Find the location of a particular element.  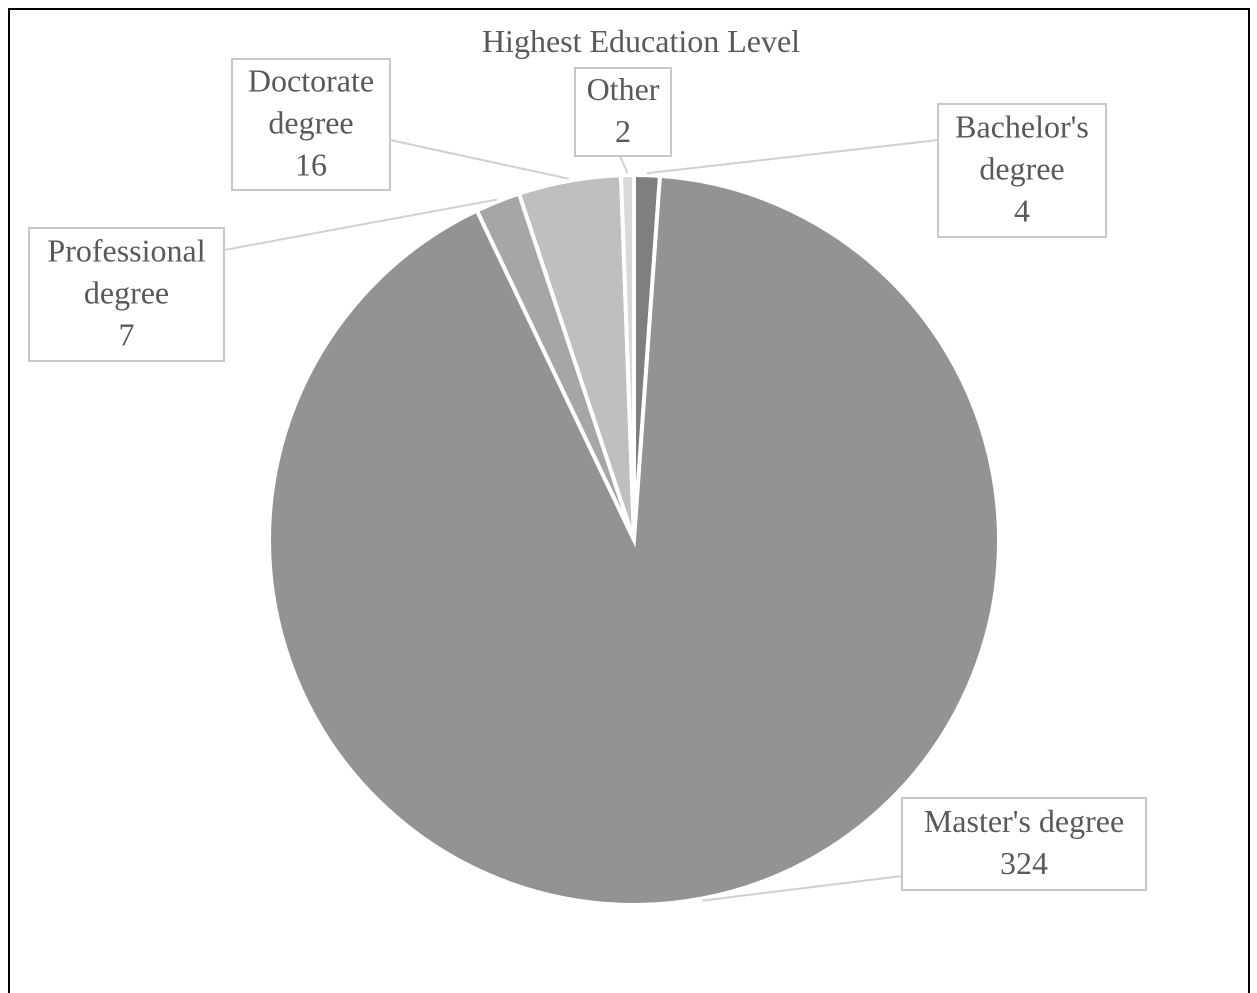

data-label-category: Master's degree is located at coordinates (1024, 821).